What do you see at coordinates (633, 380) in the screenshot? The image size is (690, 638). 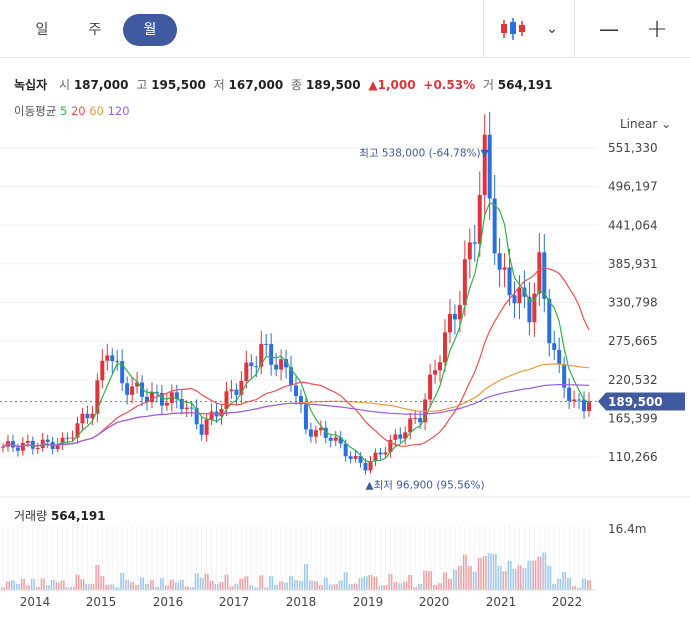 I see `y-tick-label: 220,532` at bounding box center [633, 380].